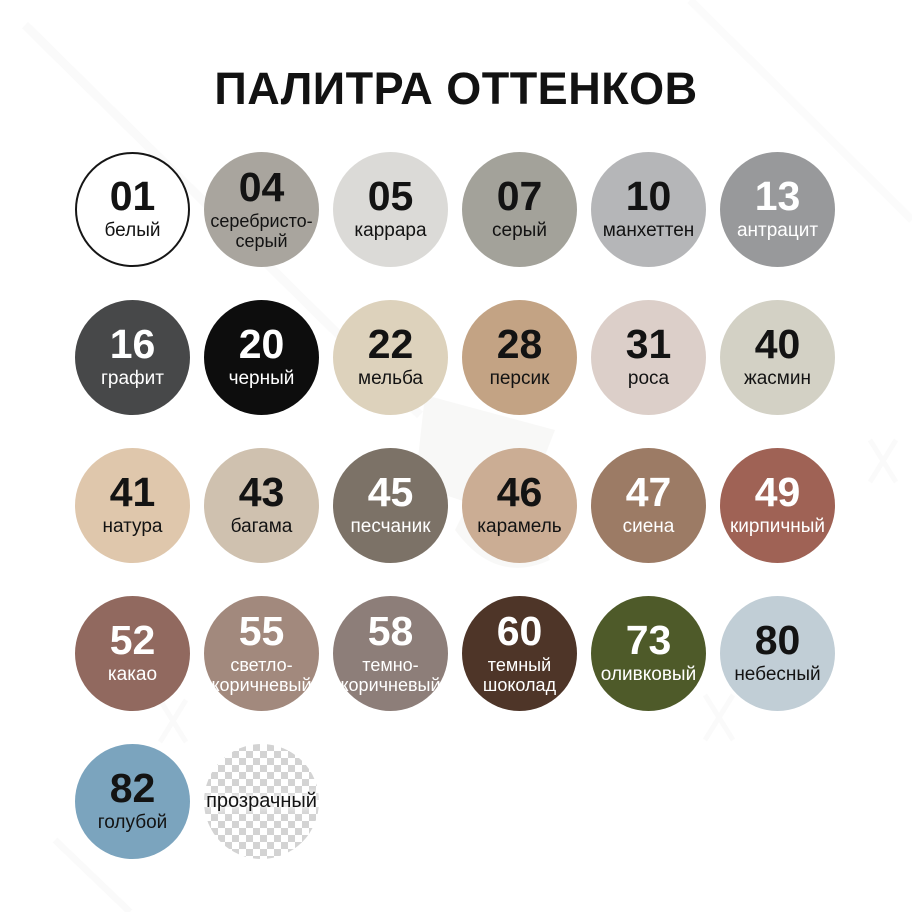 This screenshot has width=912, height=912. What do you see at coordinates (132, 344) in the screenshot?
I see `shade-code: 16` at bounding box center [132, 344].